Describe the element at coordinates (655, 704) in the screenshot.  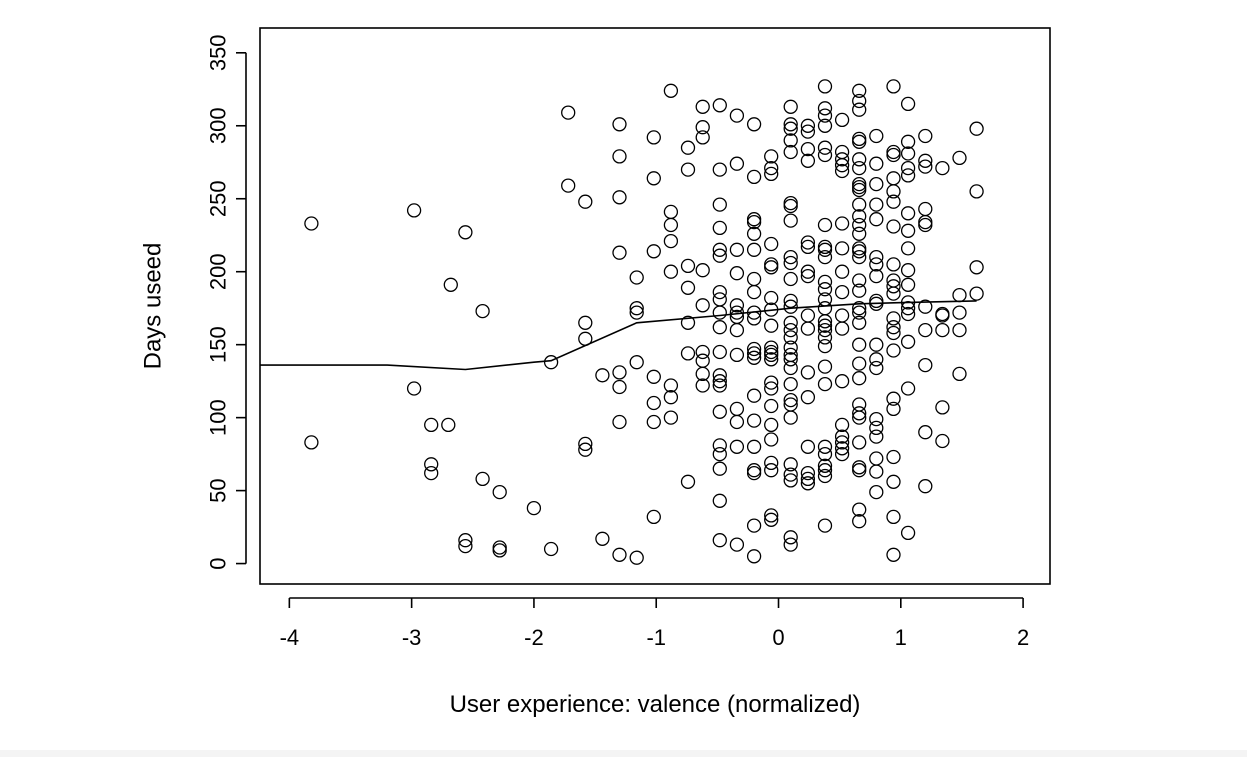
I see `x-axis-title: User experience: valence (normalized)` at that location.